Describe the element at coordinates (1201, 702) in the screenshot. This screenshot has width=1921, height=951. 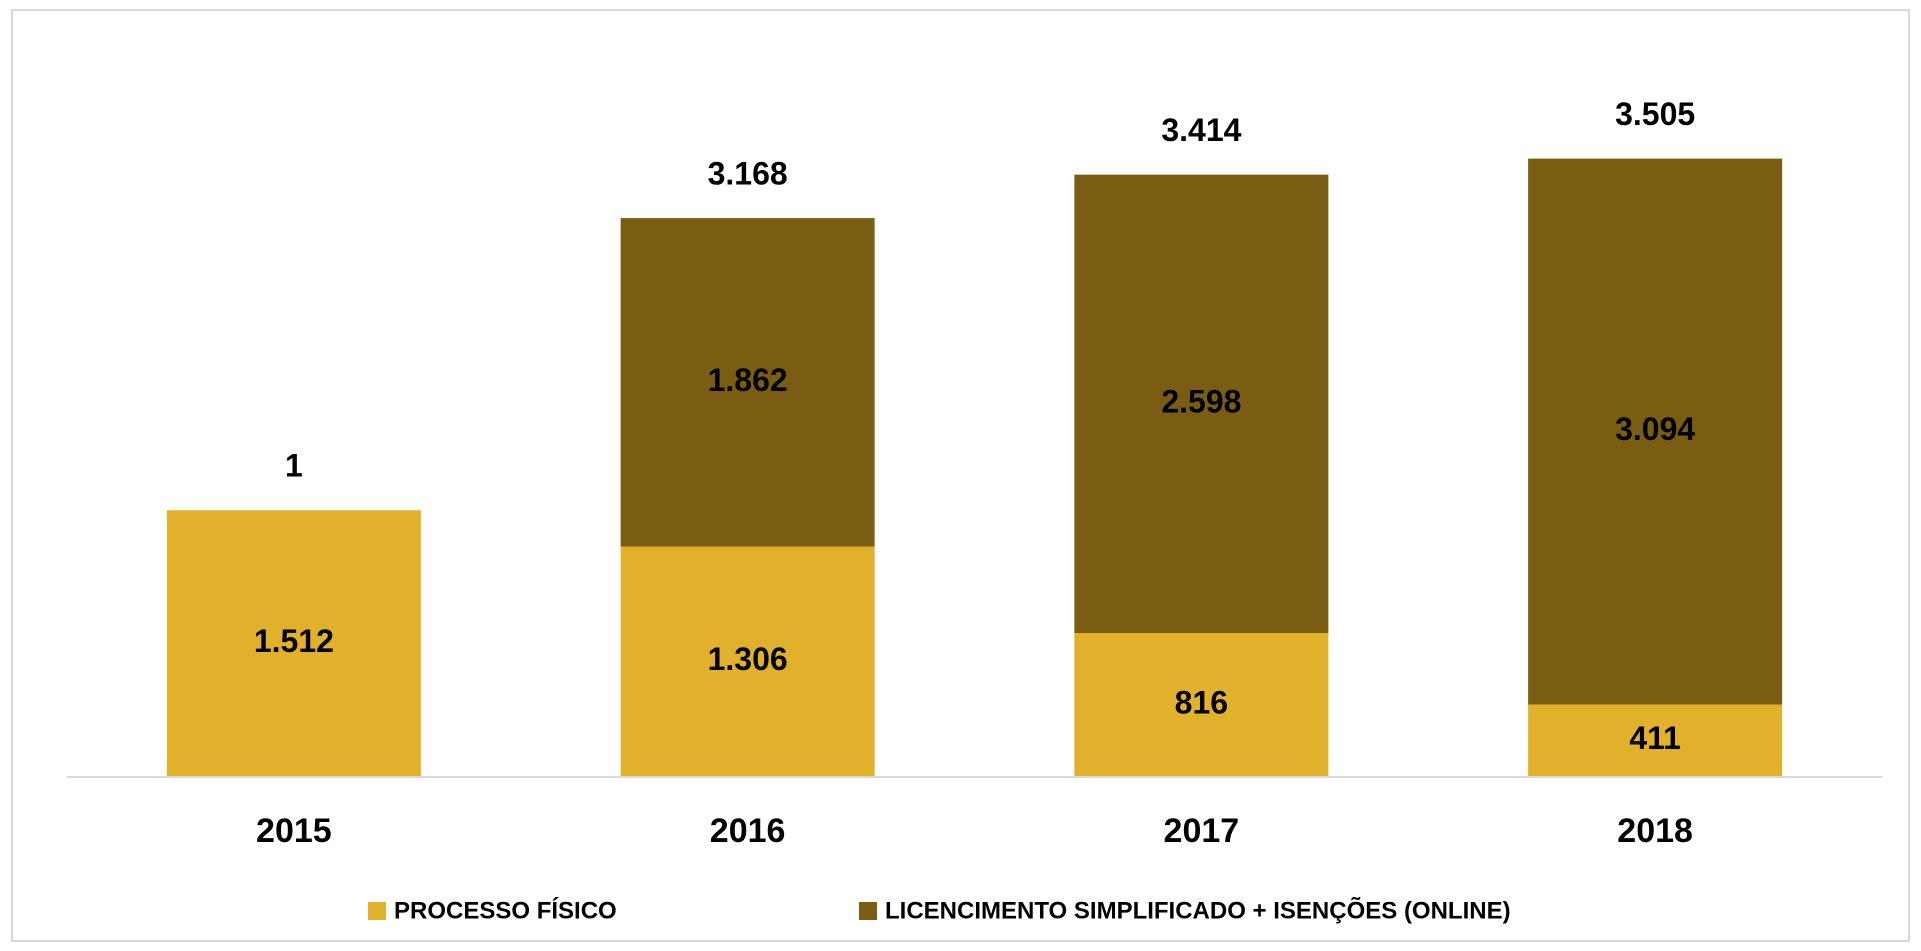
I see `data-label: 816` at that location.